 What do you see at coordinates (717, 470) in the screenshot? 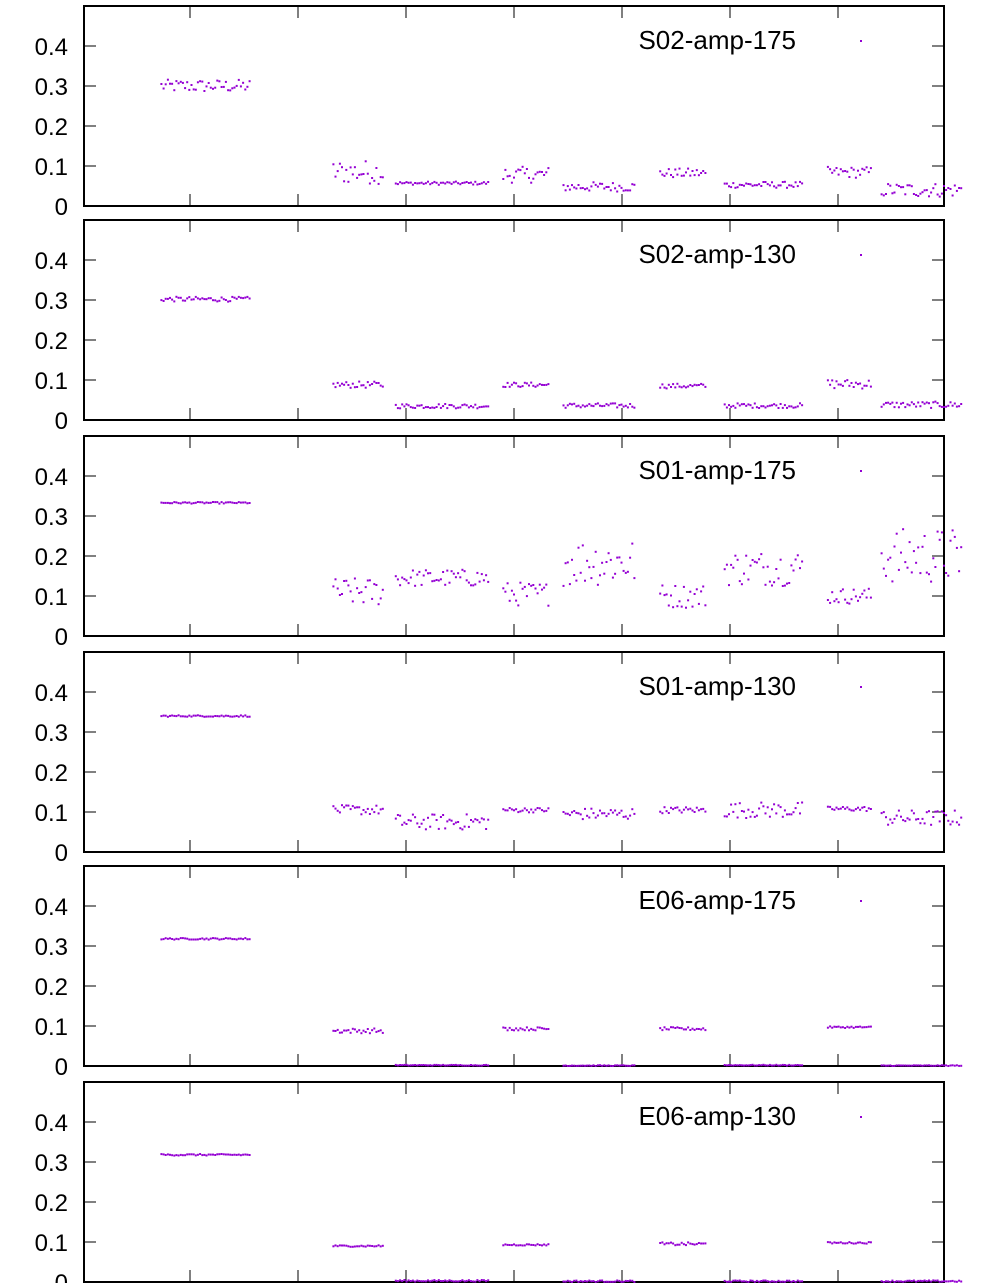
I see `legend-label: S01-amp-175` at bounding box center [717, 470].